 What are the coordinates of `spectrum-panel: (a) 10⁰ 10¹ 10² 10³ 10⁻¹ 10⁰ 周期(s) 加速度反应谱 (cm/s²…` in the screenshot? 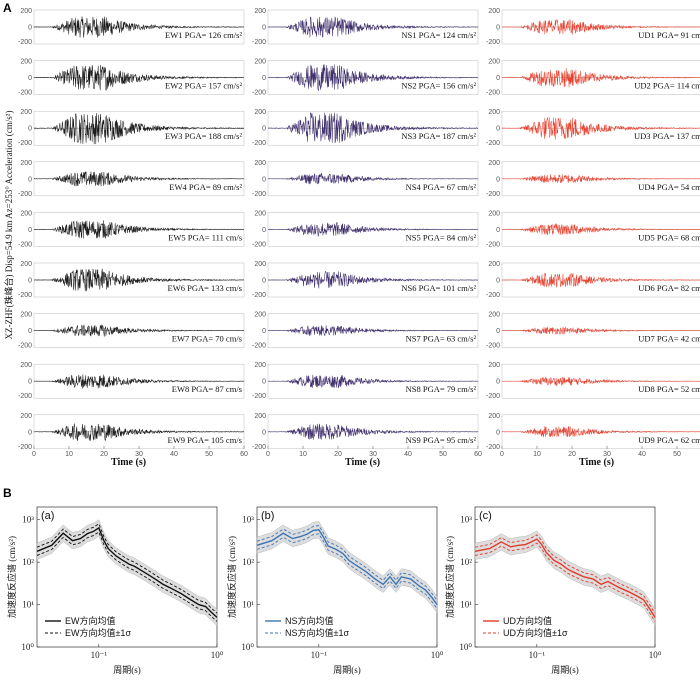 It's located at (115, 590).